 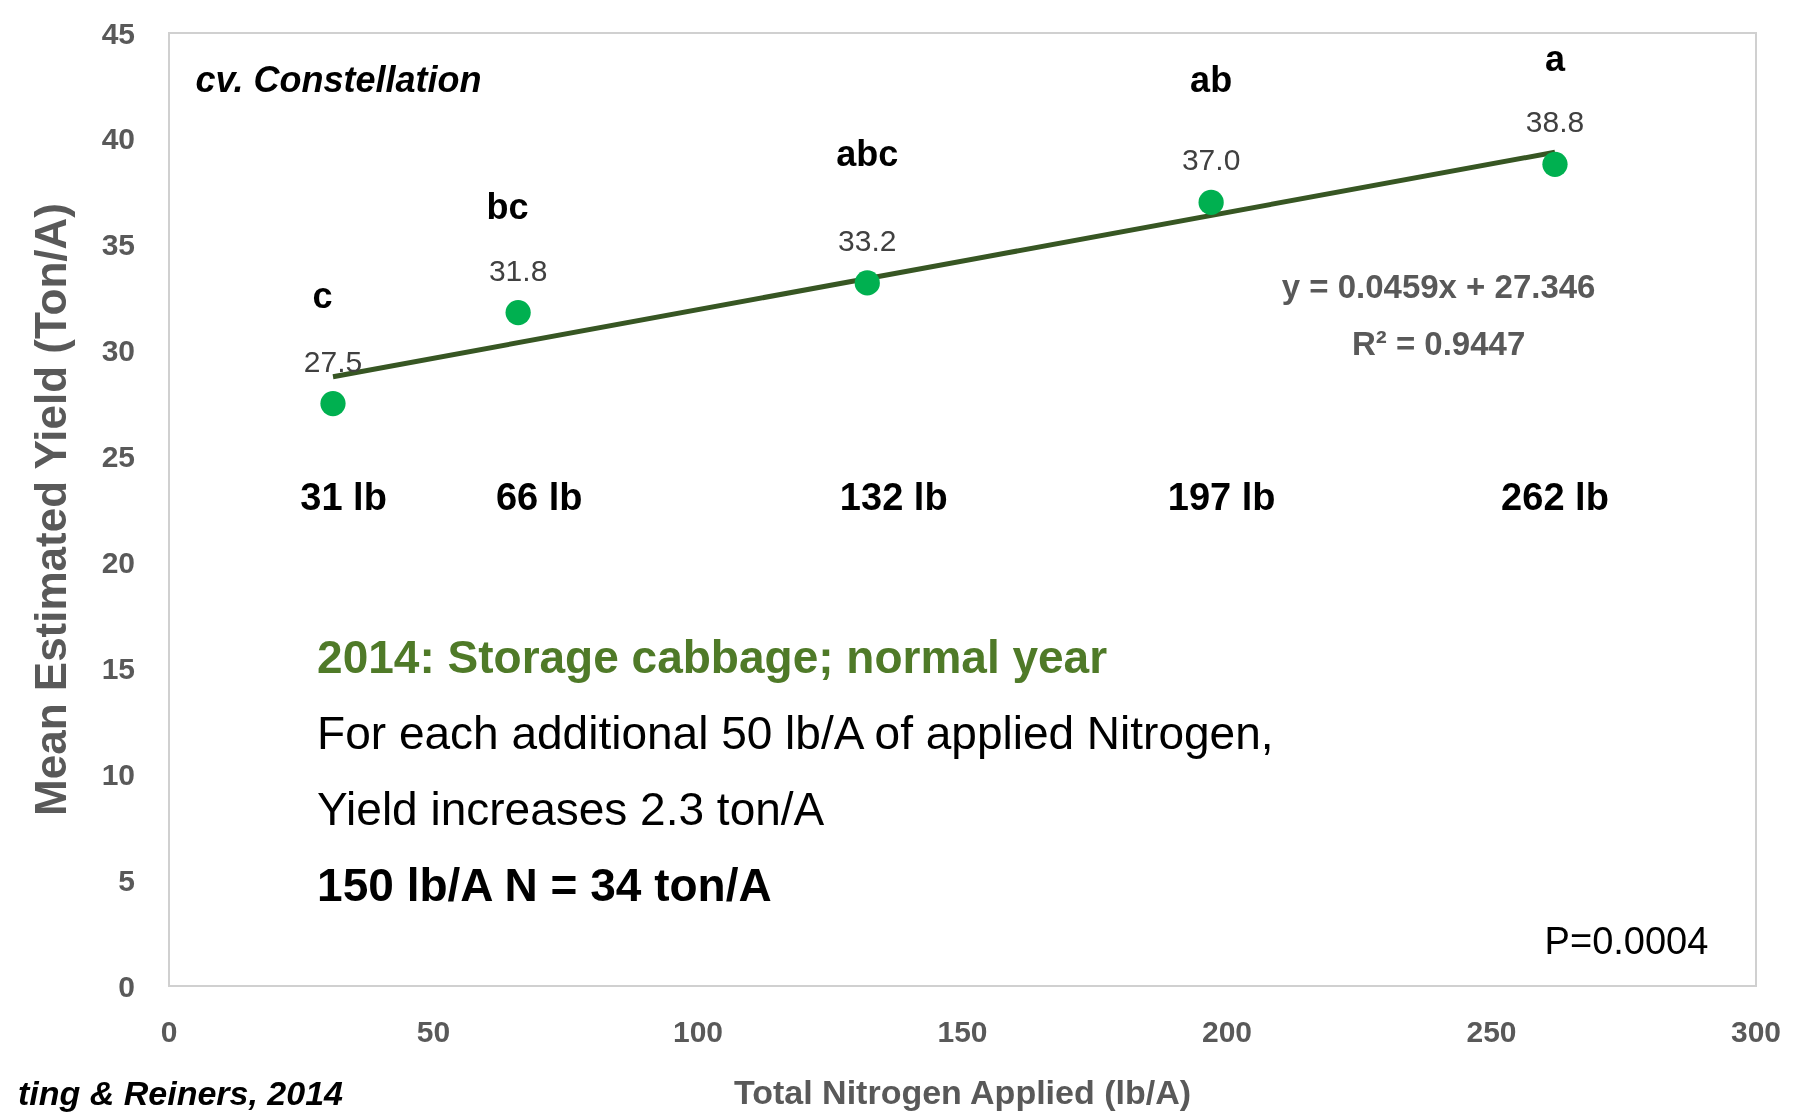 I want to click on annotation: 262 lb, so click(x=1555, y=496).